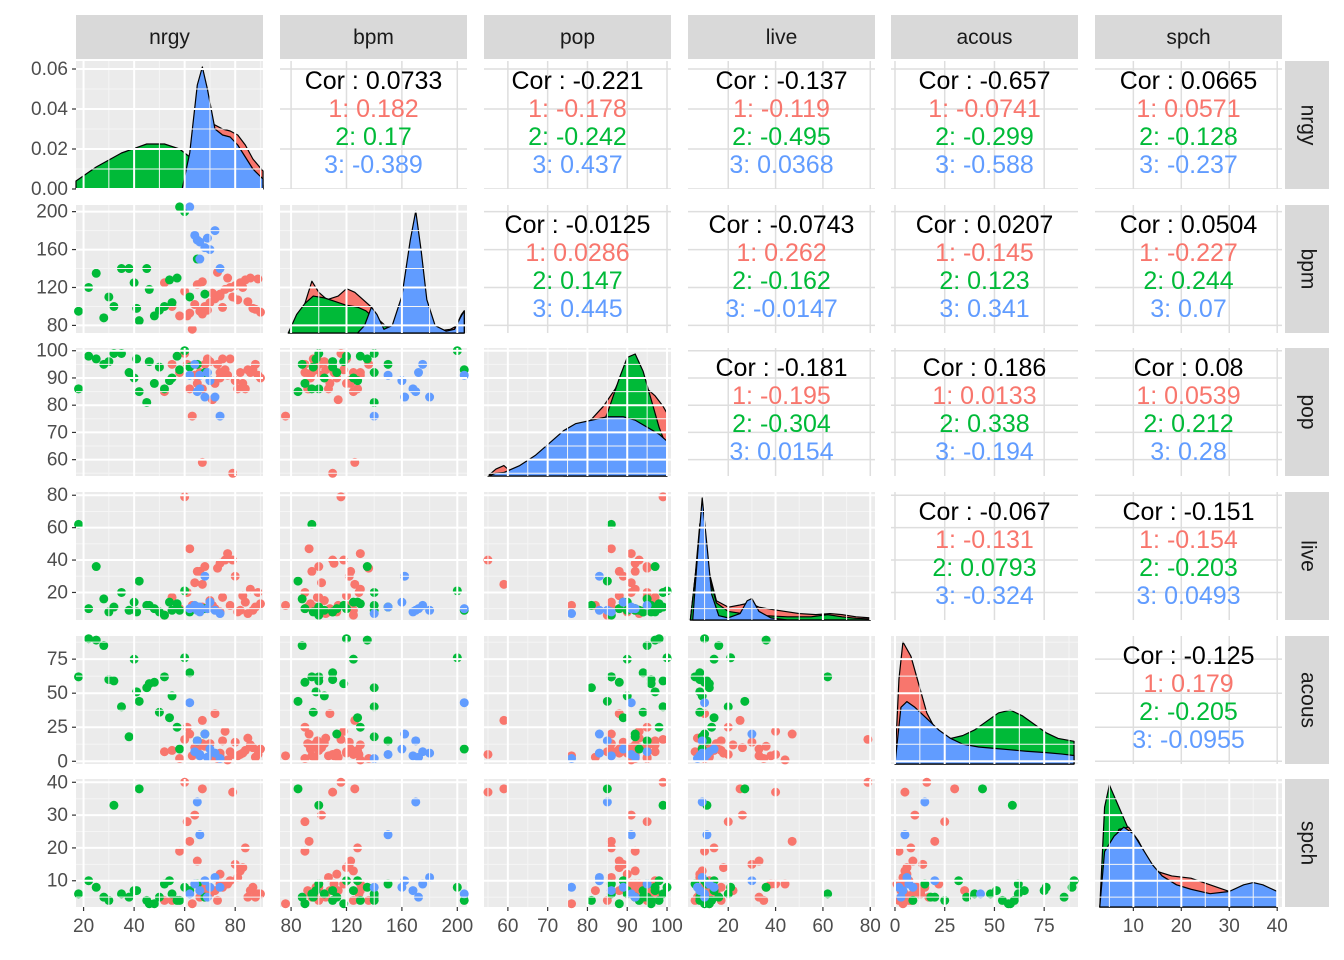 The width and height of the screenshot is (1344, 960). I want to click on correlation-overall: Cor : -0.0743, so click(782, 225).